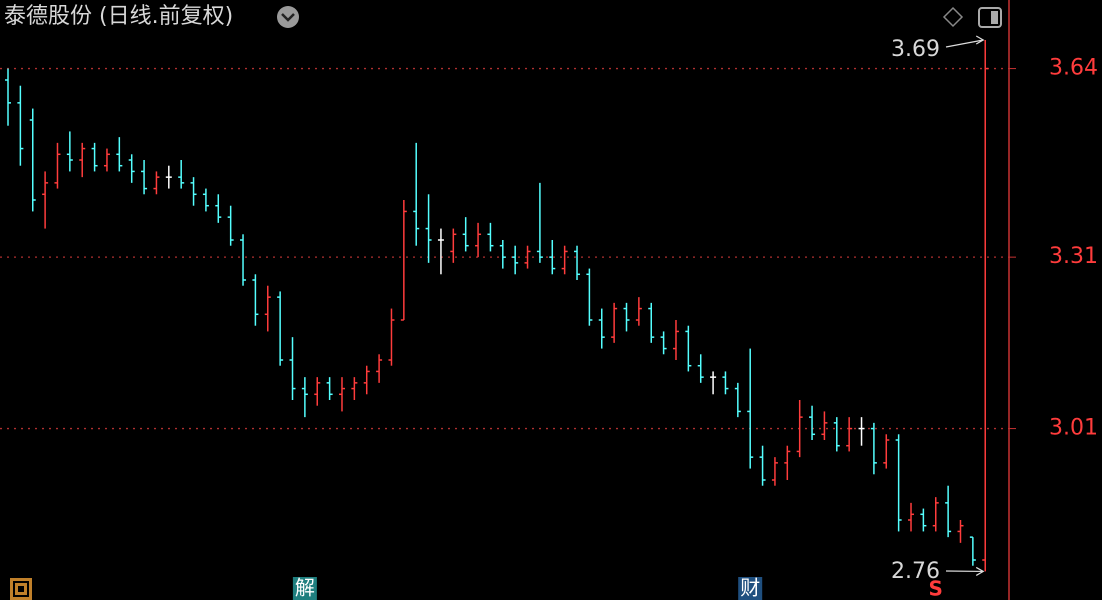 Image resolution: width=1102 pixels, height=600 pixels. I want to click on y-tick-label: 3.31, so click(1073, 256).